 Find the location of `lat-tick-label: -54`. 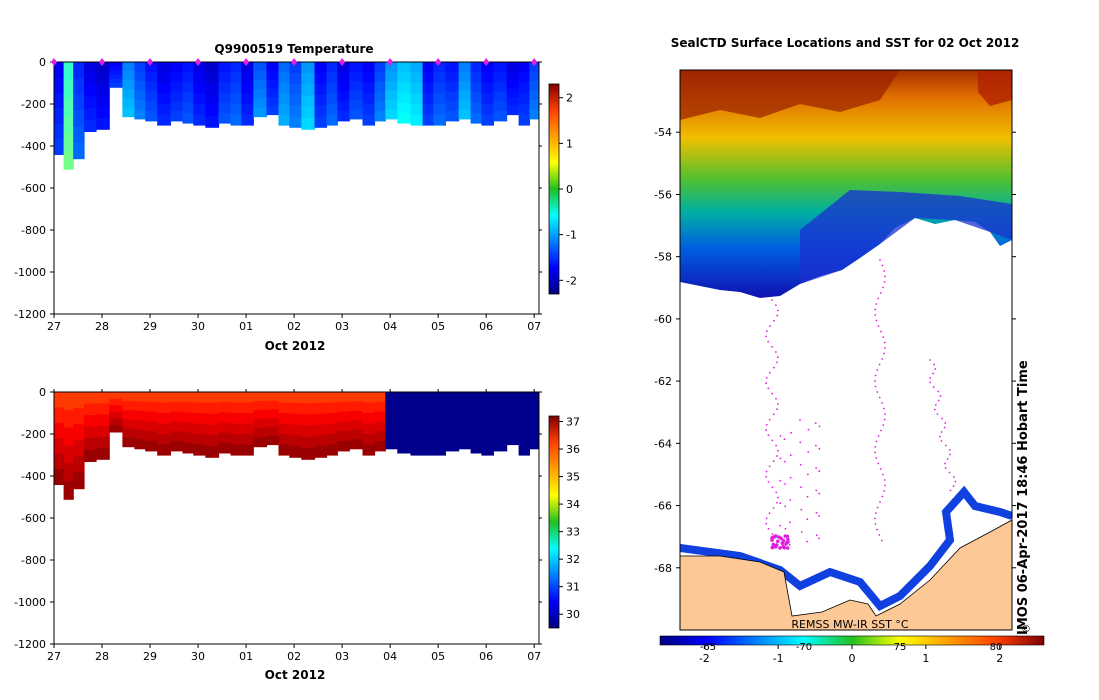

lat-tick-label: -54 is located at coordinates (663, 132).